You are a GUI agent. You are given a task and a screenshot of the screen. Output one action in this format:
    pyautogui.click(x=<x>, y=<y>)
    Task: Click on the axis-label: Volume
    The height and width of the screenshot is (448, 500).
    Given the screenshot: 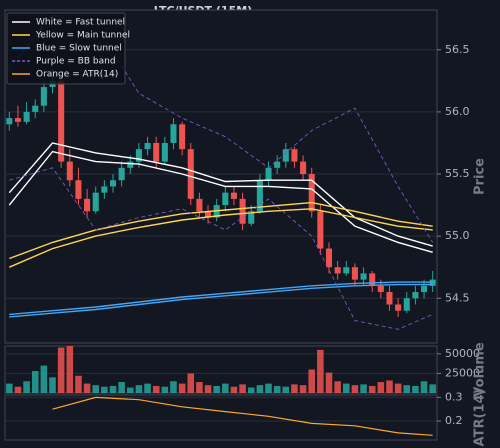 What is the action you would take?
    pyautogui.click(x=480, y=369)
    